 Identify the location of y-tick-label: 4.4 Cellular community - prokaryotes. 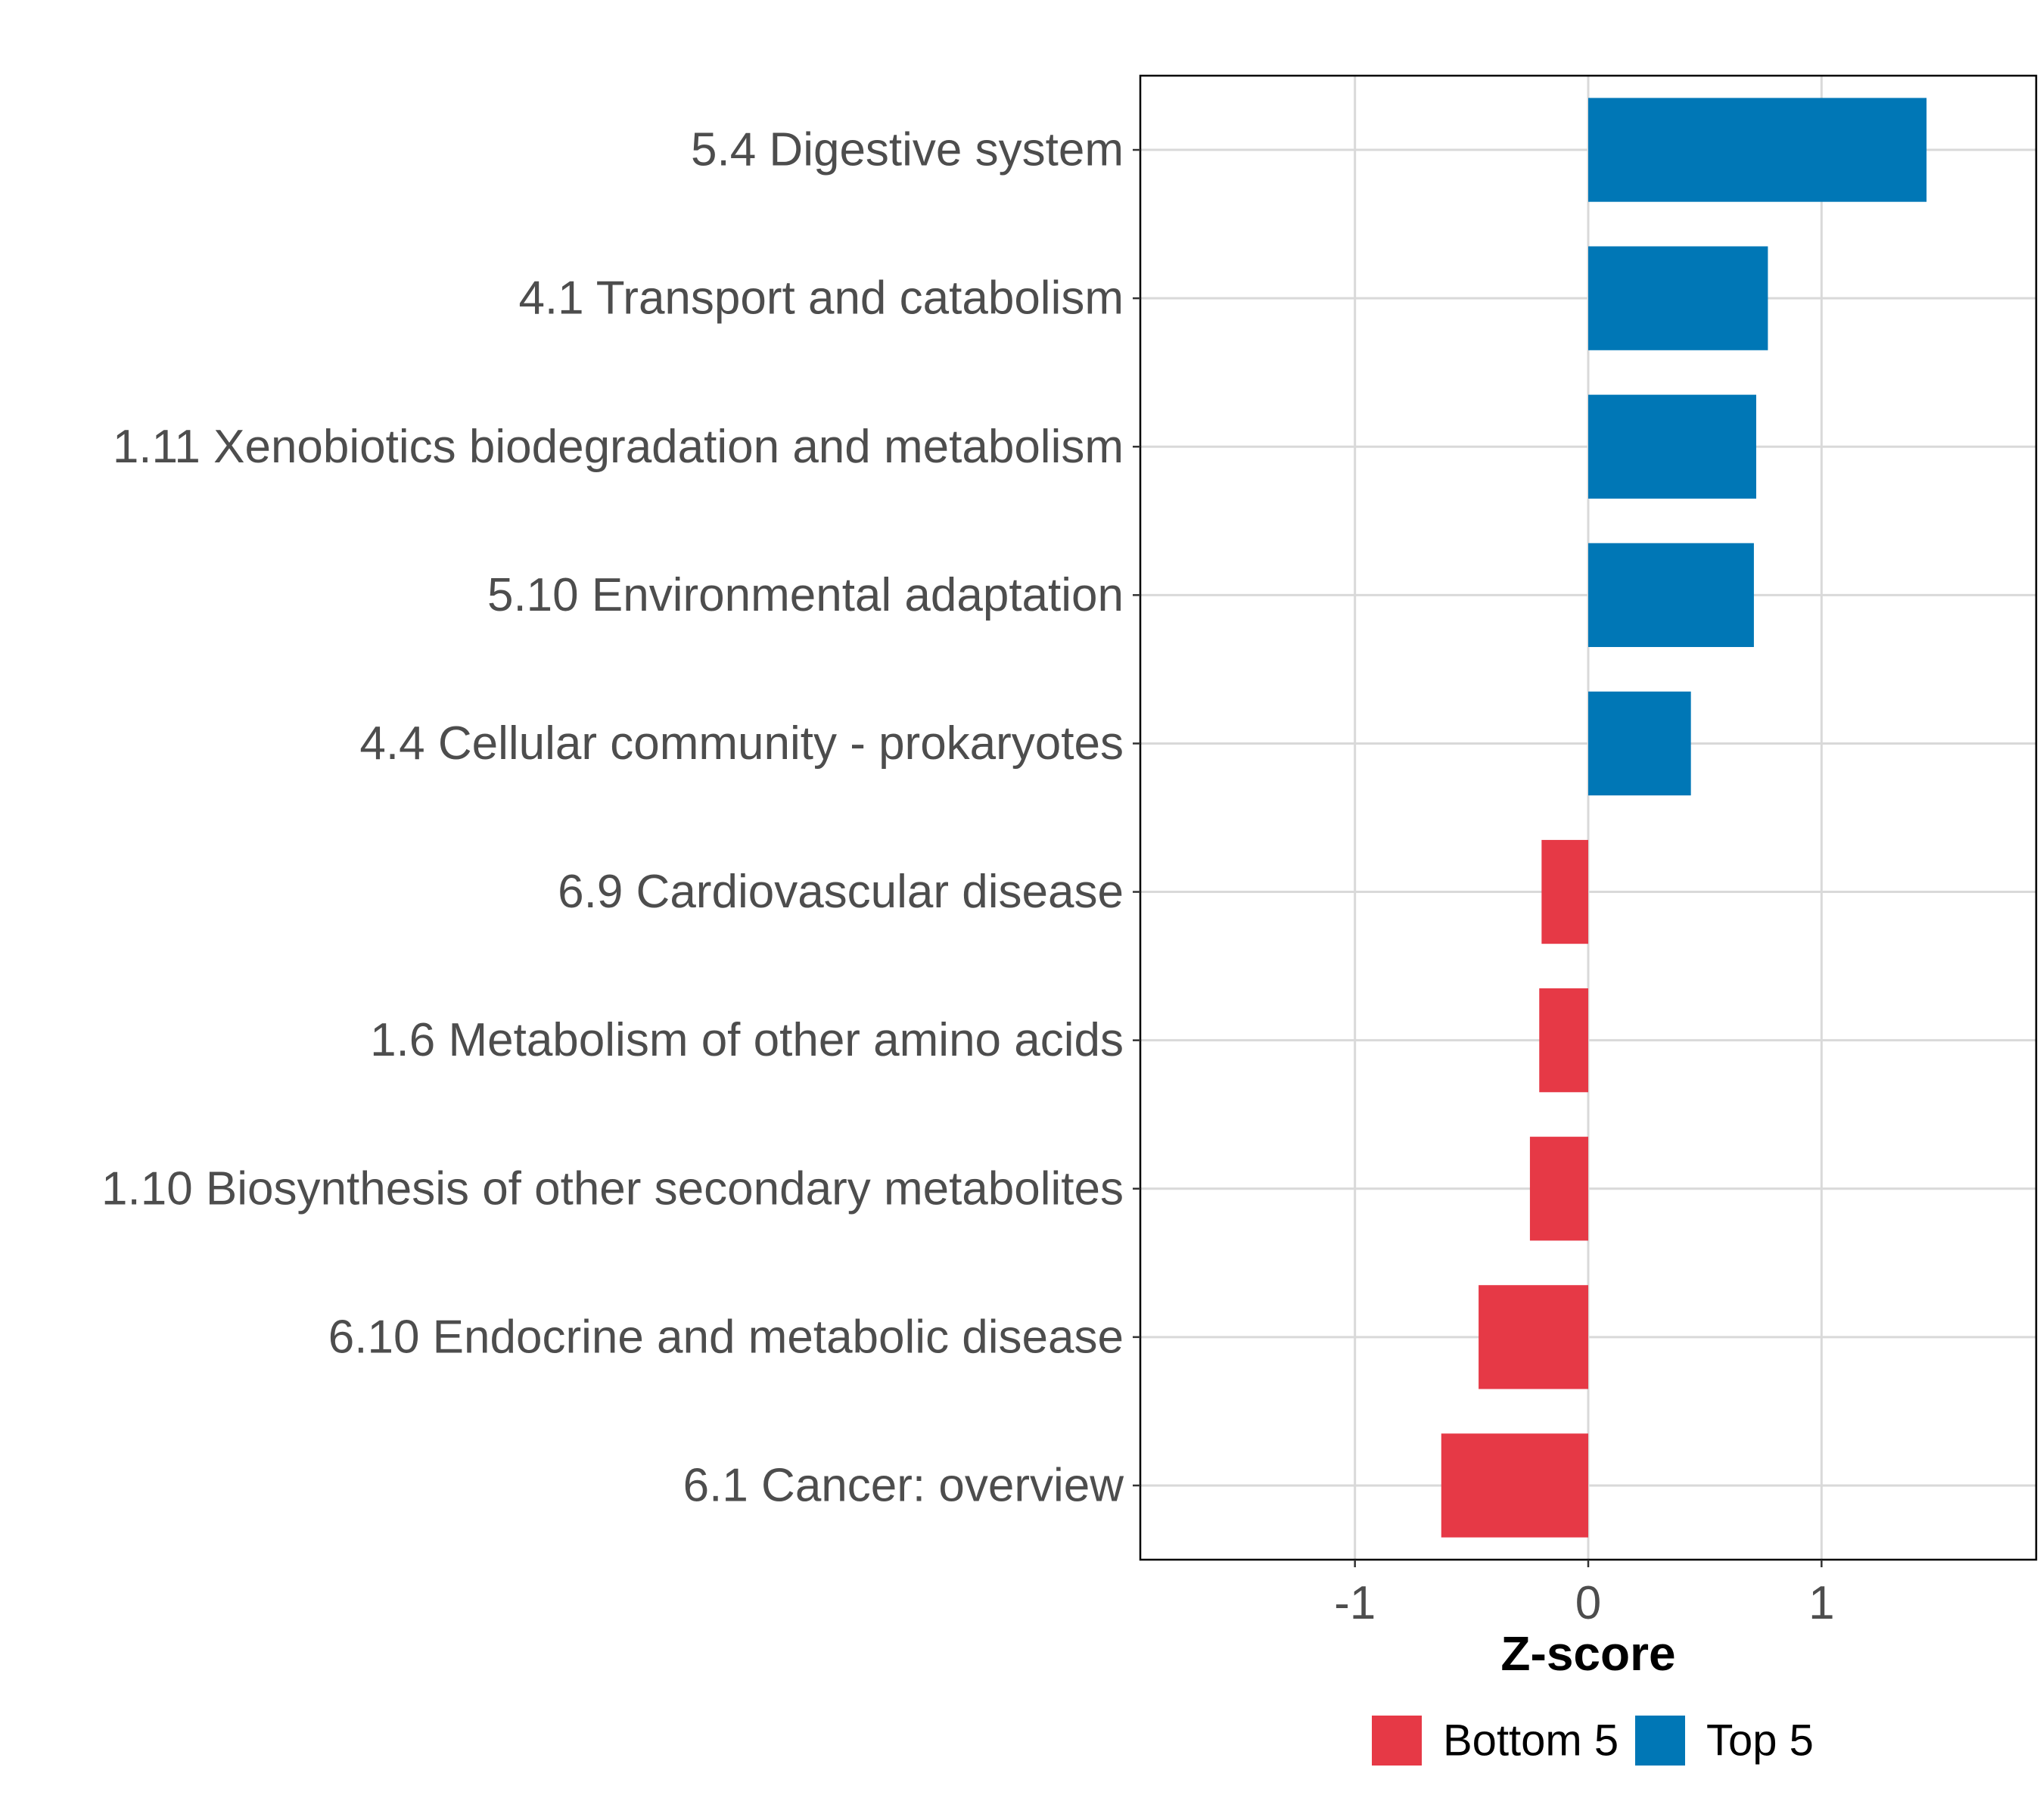
(742, 744).